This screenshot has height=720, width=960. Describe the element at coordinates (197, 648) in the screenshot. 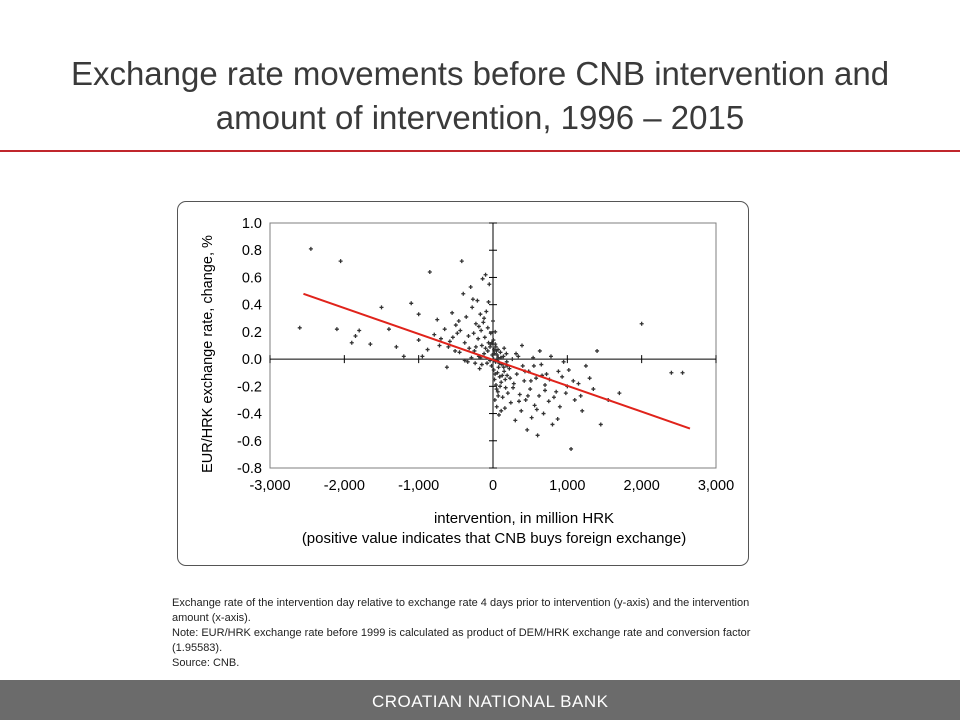

I see `caption-note-line-2: (1.95583).` at that location.